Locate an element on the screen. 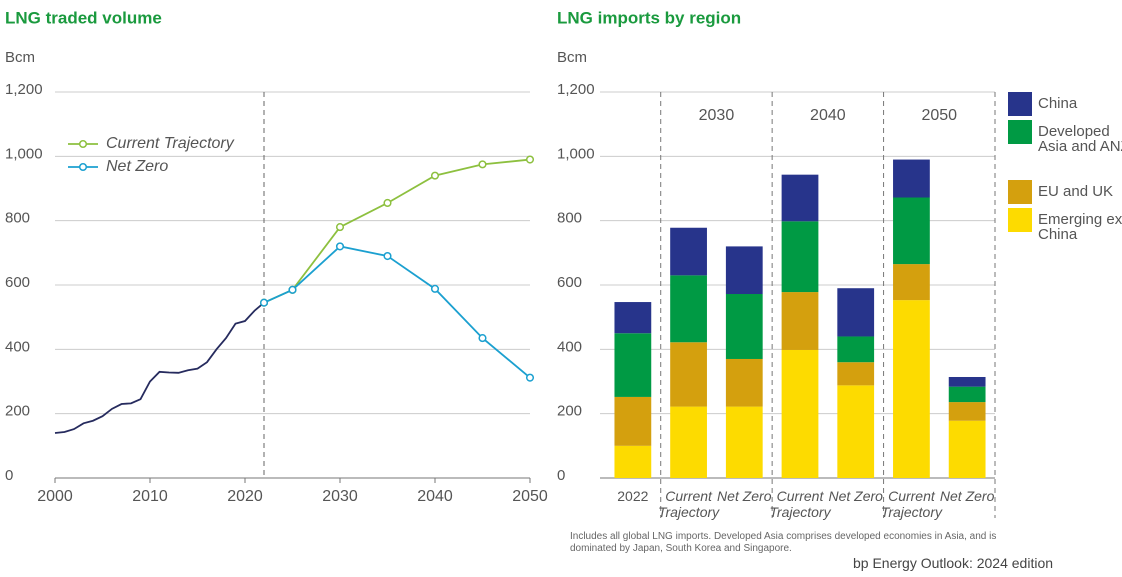 The height and width of the screenshot is (577, 1122). chart-title: LNG traded volume is located at coordinates (83, 17).